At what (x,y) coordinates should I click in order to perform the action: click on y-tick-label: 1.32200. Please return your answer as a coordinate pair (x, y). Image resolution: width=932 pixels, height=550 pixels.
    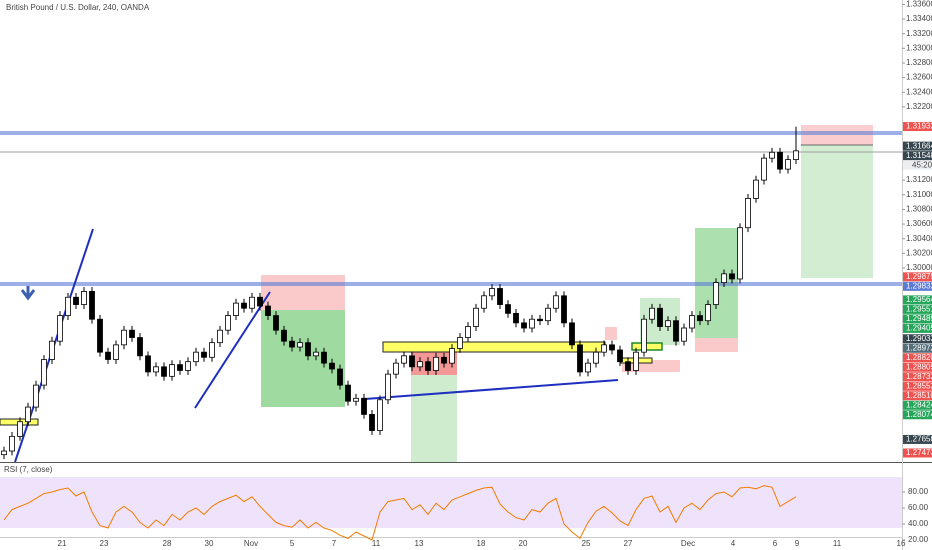
    Looking at the image, I should click on (919, 106).